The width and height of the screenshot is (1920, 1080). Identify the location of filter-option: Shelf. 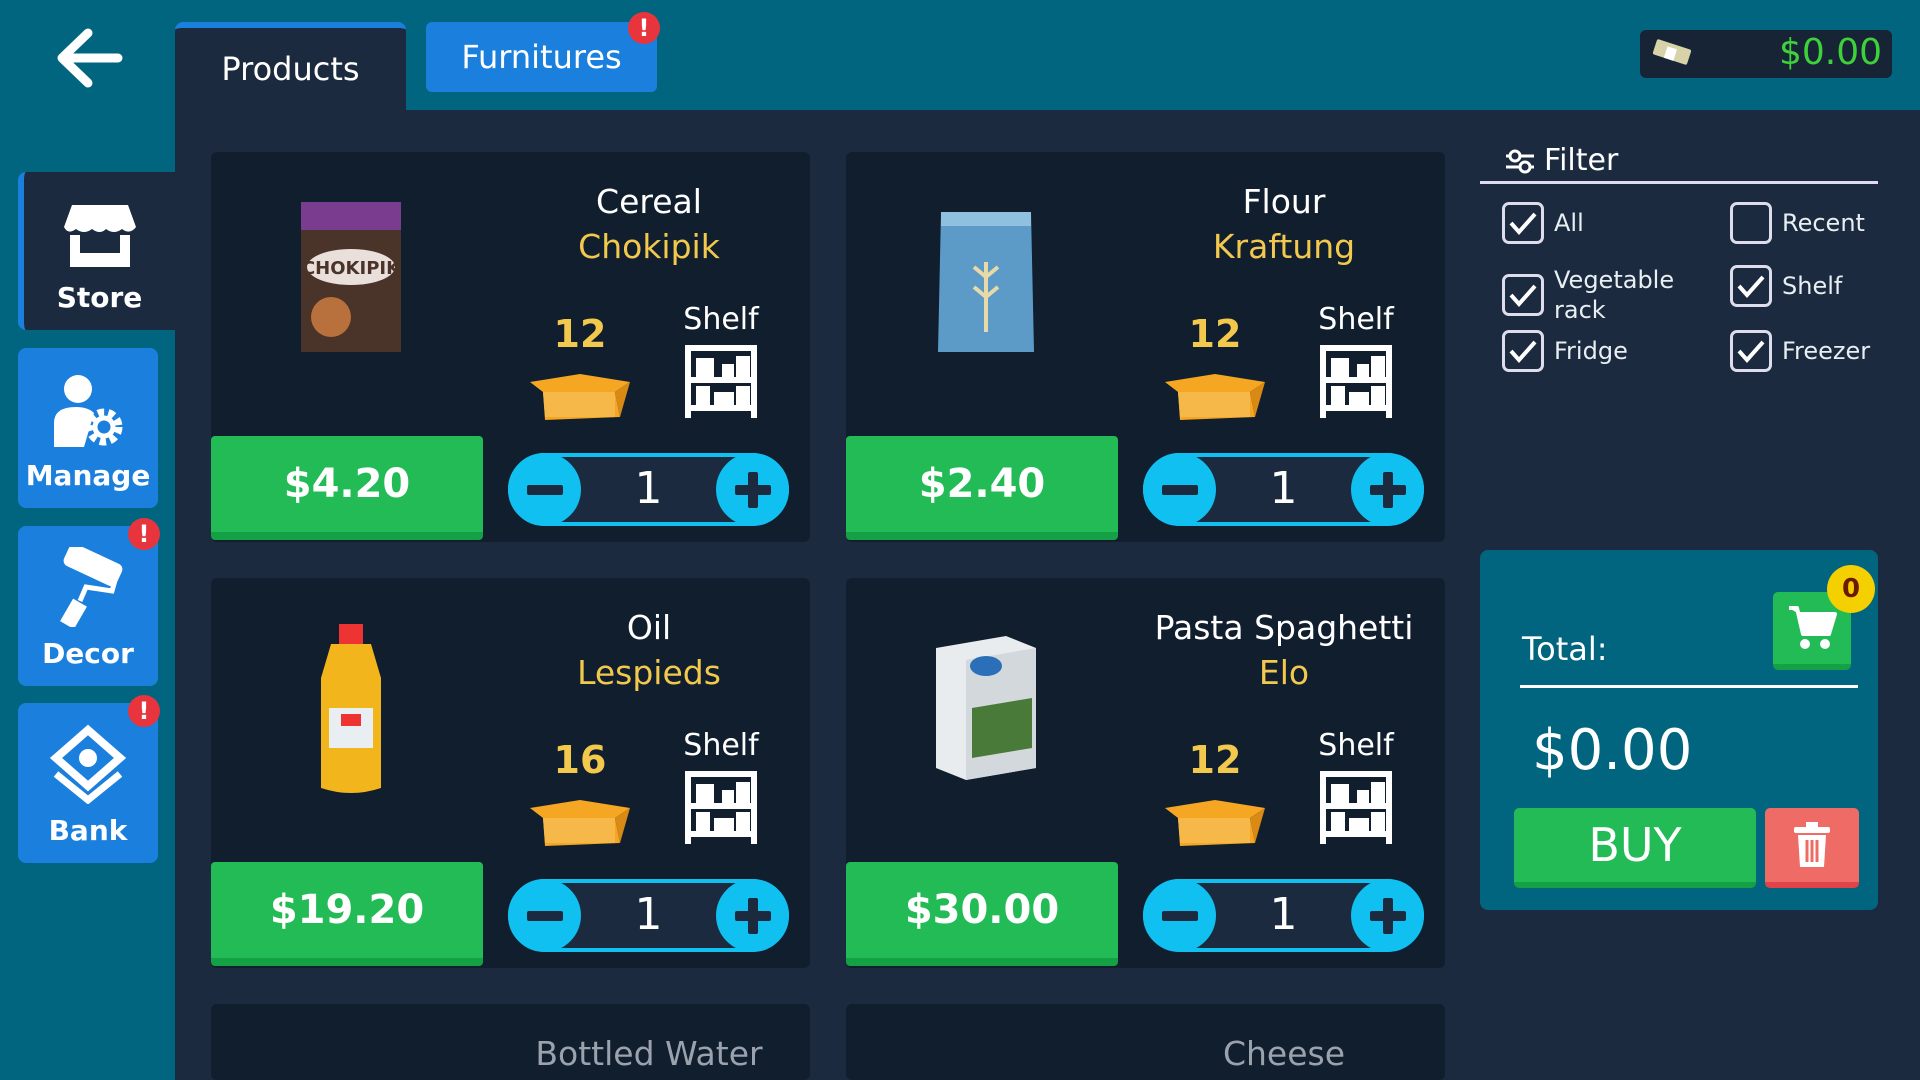
(1786, 286).